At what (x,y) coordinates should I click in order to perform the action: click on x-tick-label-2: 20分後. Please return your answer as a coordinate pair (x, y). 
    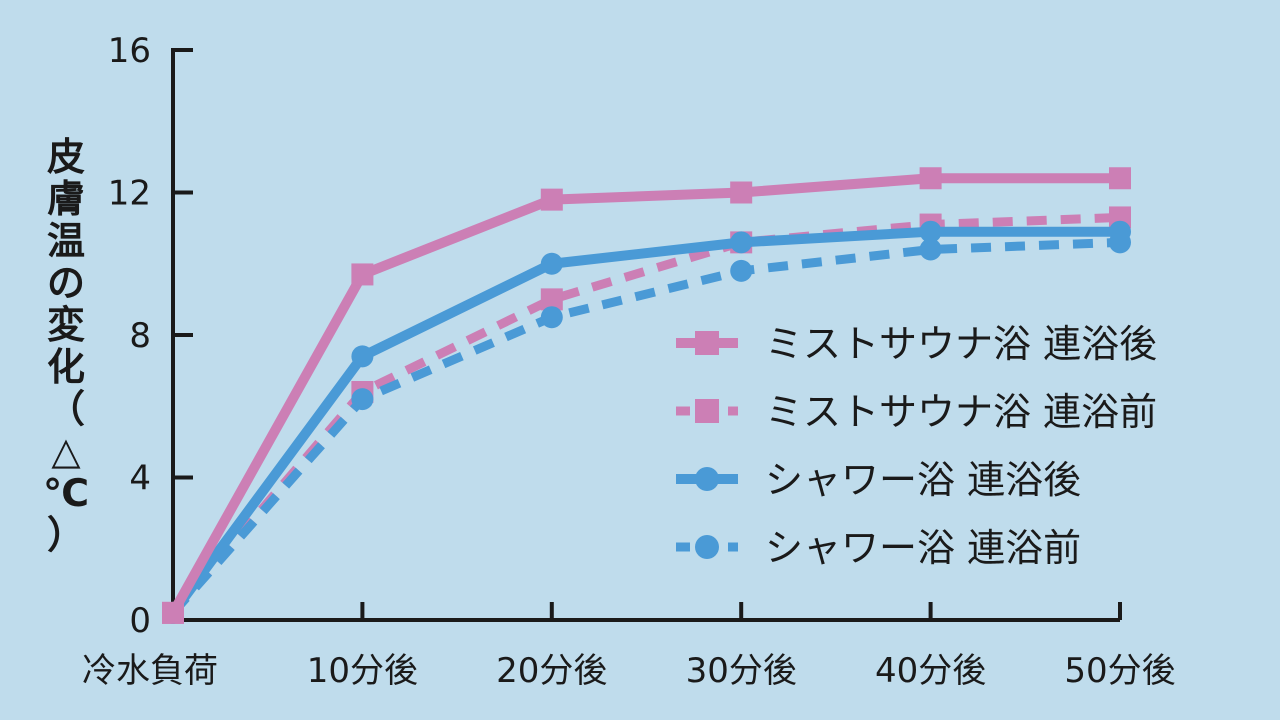
    Looking at the image, I should click on (551, 671).